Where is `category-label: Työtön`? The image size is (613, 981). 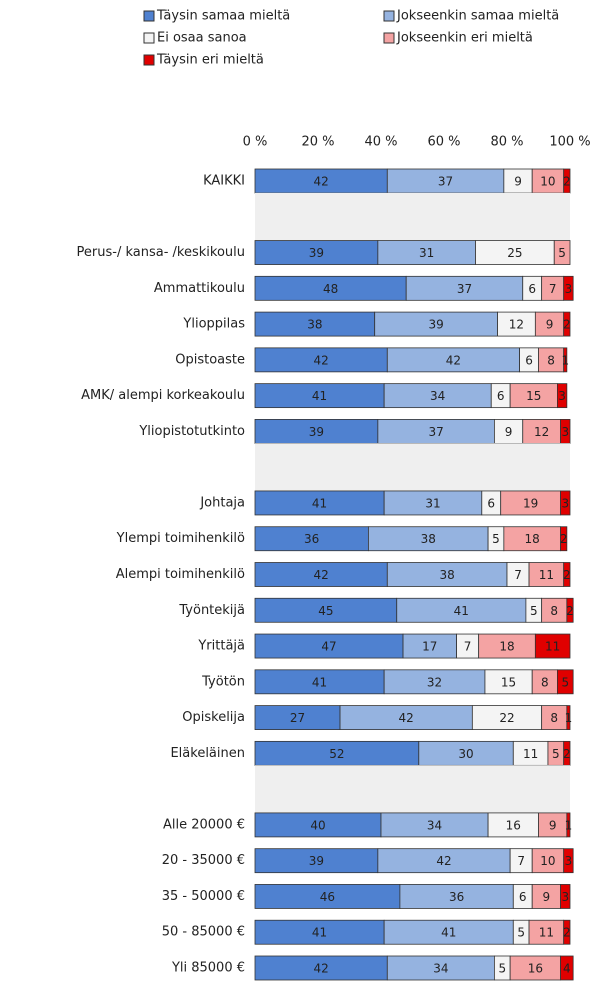 category-label: Työtön is located at coordinates (223, 681).